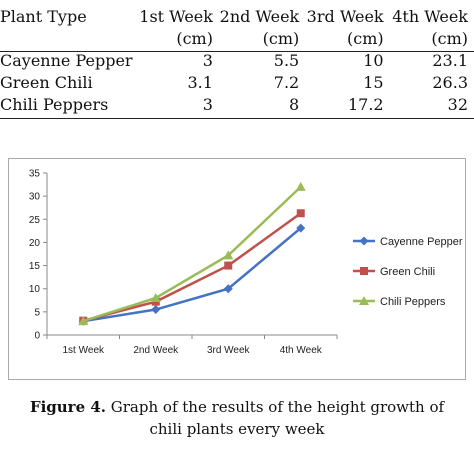 This screenshot has width=474, height=474. What do you see at coordinates (68, 407) in the screenshot?
I see `figure-label: Figure 4.` at bounding box center [68, 407].